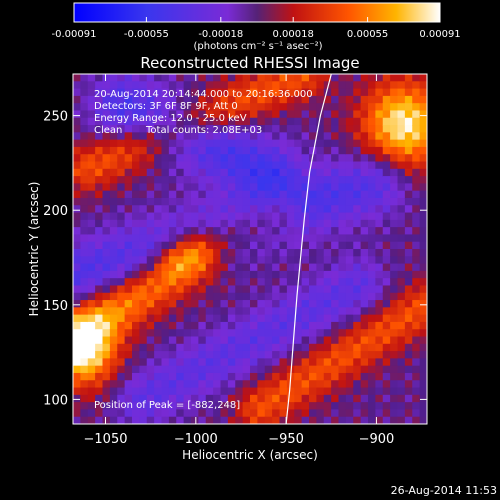  I want to click on energy-range-label: Energy Range: 12.0 - 25.0 keV, so click(170, 118).